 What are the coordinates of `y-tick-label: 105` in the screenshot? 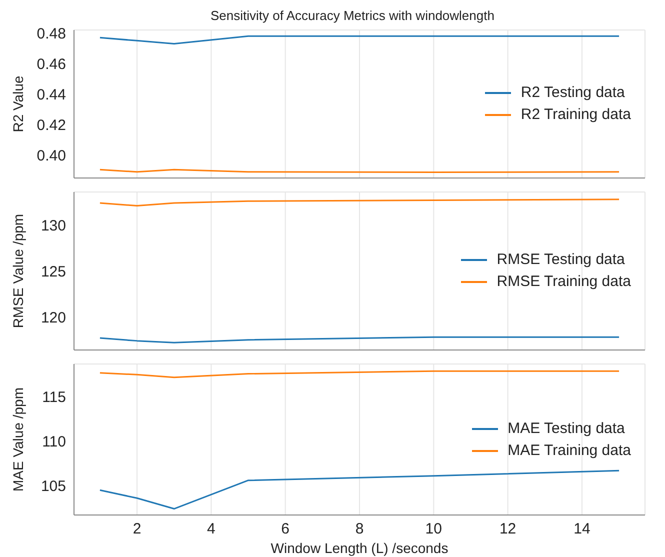 It's located at (53, 487).